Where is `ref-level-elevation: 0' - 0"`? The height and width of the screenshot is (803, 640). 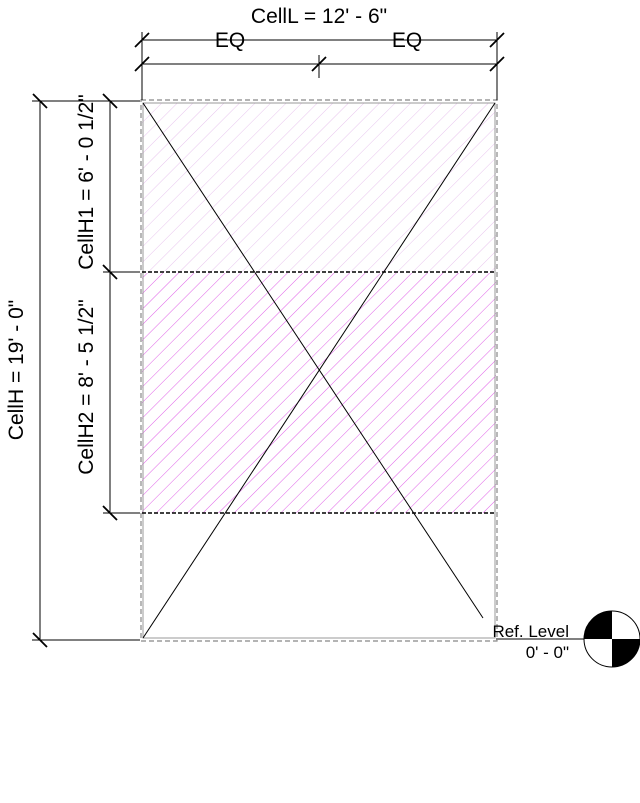
ref-level-elevation: 0' - 0" is located at coordinates (547, 652).